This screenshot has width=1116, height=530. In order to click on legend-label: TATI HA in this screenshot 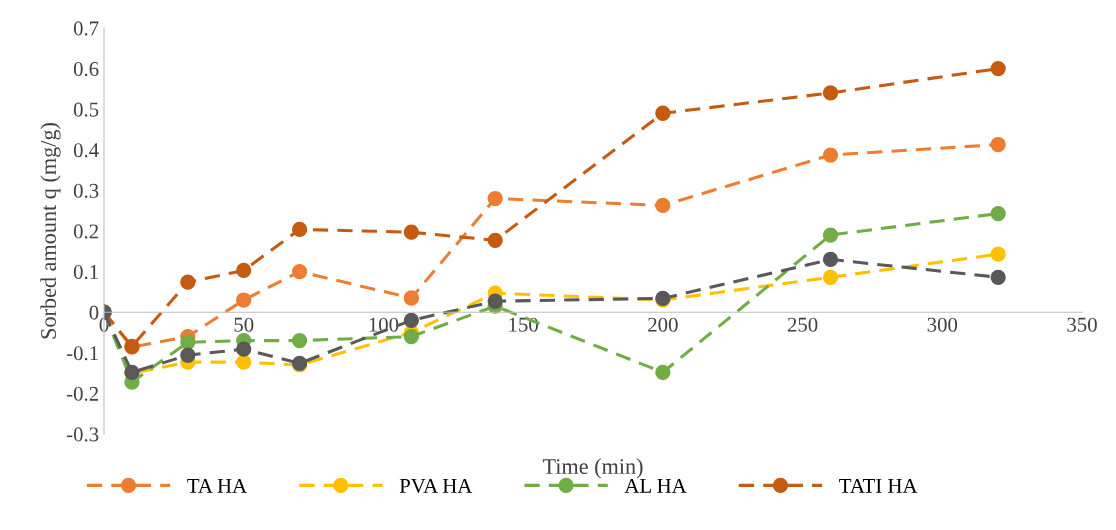, I will do `click(878, 485)`.